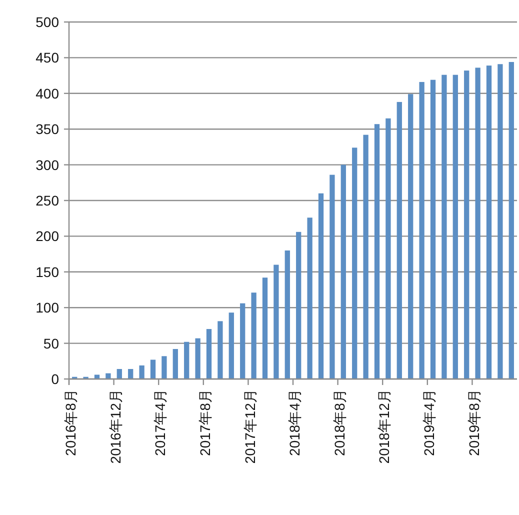 This screenshot has width=519, height=515. I want to click on y-tick-label: 50, so click(51, 343).